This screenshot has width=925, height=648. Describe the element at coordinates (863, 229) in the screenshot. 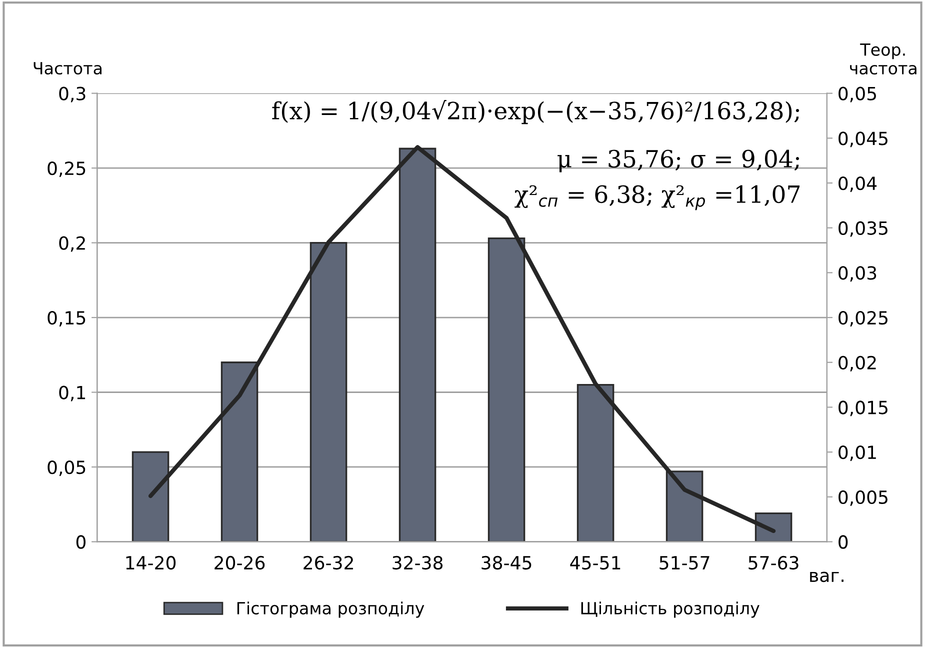

I see `y2-tick-label: 0,035` at that location.